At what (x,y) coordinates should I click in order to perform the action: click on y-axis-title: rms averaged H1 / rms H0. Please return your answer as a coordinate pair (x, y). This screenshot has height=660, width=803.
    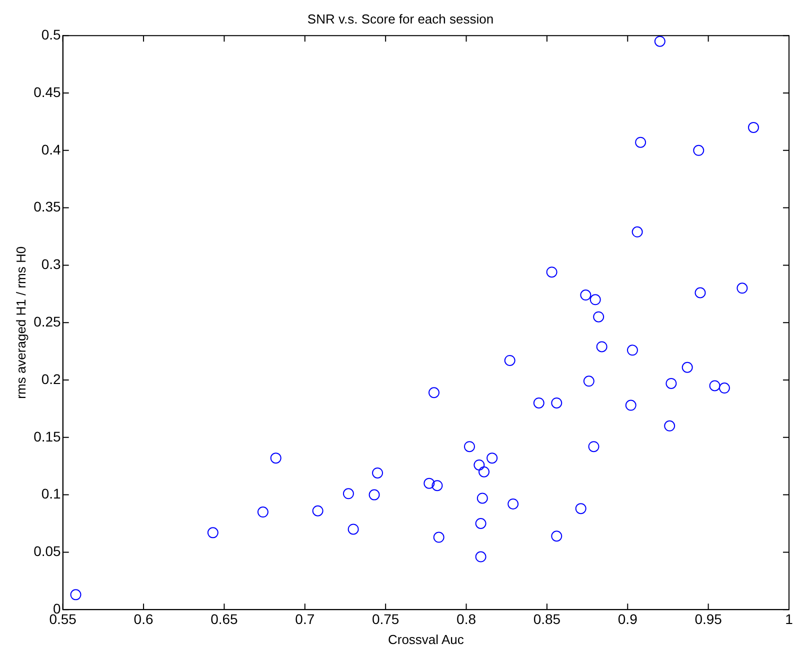
    Looking at the image, I should click on (20, 322).